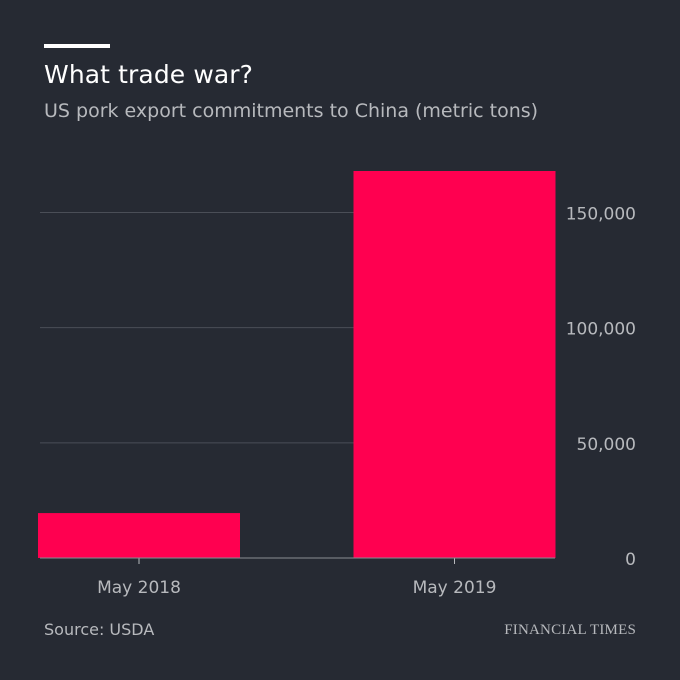 This screenshot has width=680, height=680. What do you see at coordinates (149, 74) in the screenshot?
I see `chart-title: What trade war?` at bounding box center [149, 74].